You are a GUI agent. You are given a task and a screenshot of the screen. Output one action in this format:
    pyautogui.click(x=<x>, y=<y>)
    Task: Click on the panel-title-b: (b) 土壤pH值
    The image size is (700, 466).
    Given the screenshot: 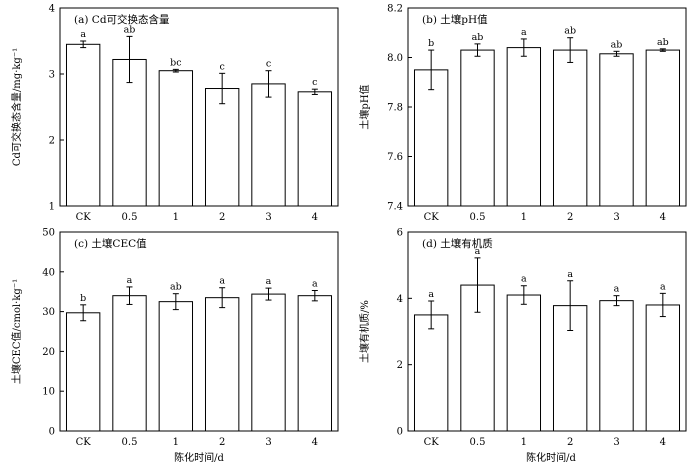 What is the action you would take?
    pyautogui.click(x=455, y=19)
    